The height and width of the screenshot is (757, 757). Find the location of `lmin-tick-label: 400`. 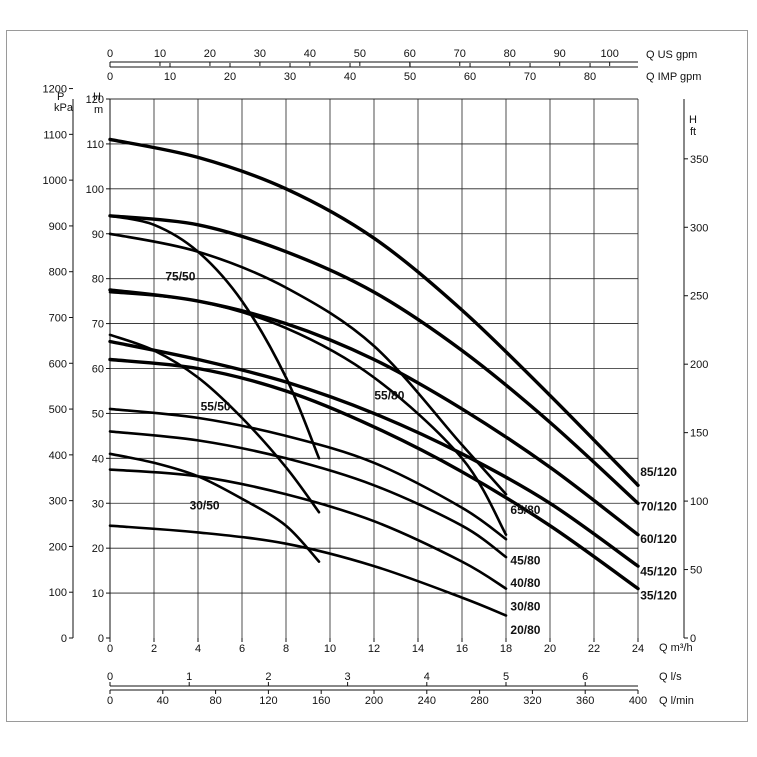

lmin-tick-label: 400 is located at coordinates (638, 701).